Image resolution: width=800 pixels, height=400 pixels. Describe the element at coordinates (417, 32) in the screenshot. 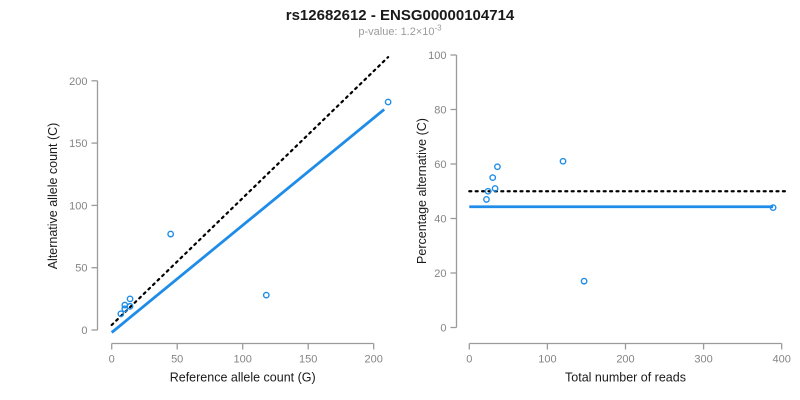

I see `p-value-mantissa: 1.2×10` at that location.